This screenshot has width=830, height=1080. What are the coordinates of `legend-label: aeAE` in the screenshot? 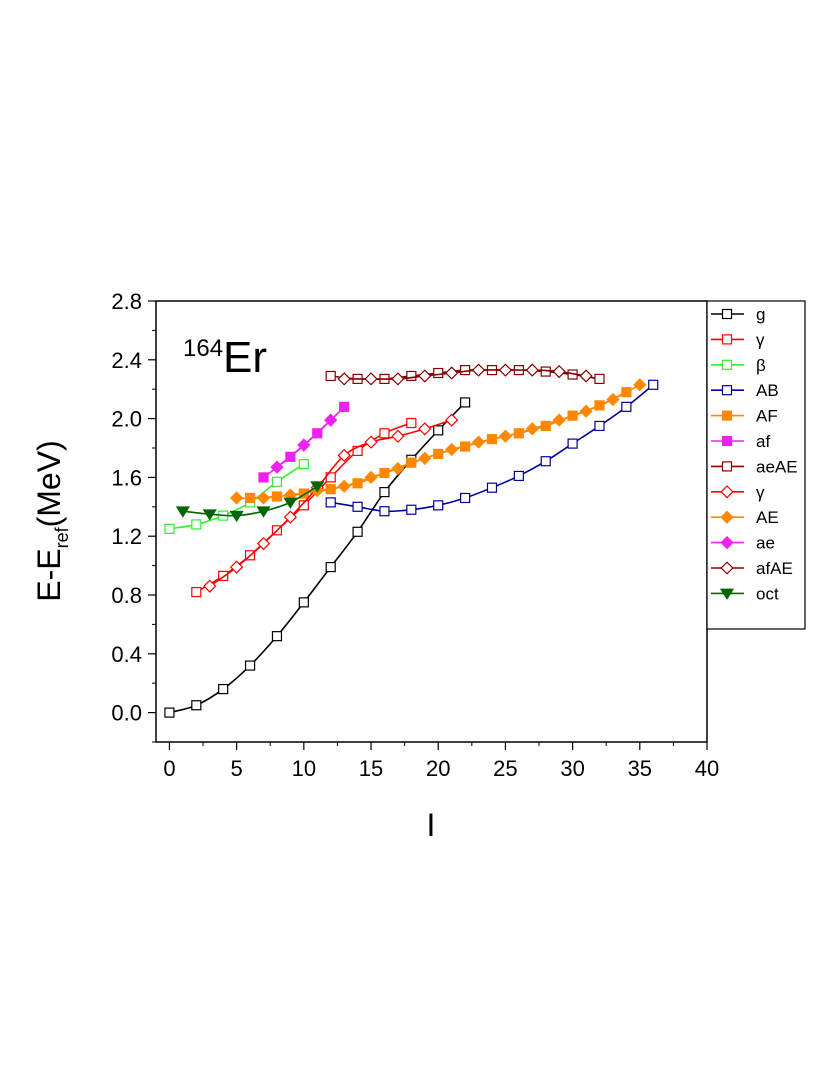 It's located at (777, 466).